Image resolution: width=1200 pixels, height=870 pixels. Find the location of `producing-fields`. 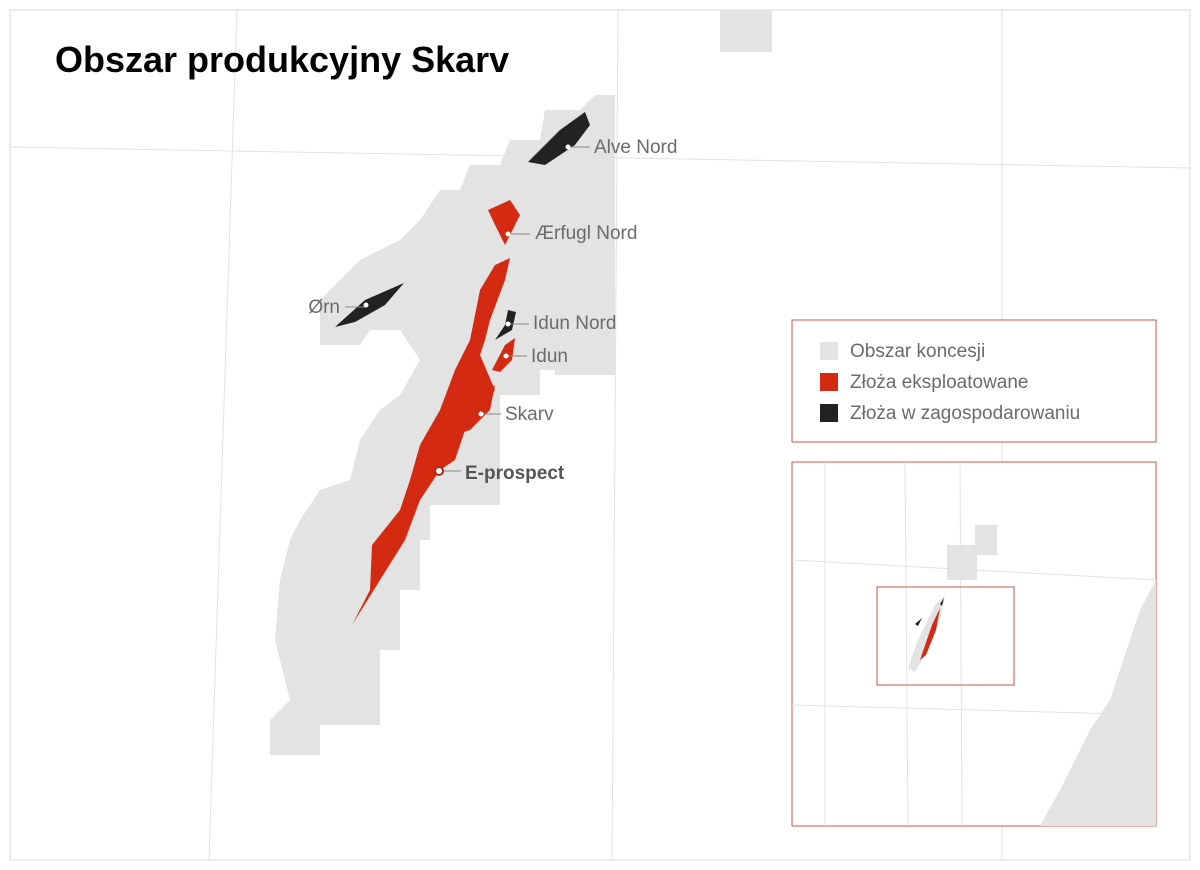

producing-fields is located at coordinates (436, 412).